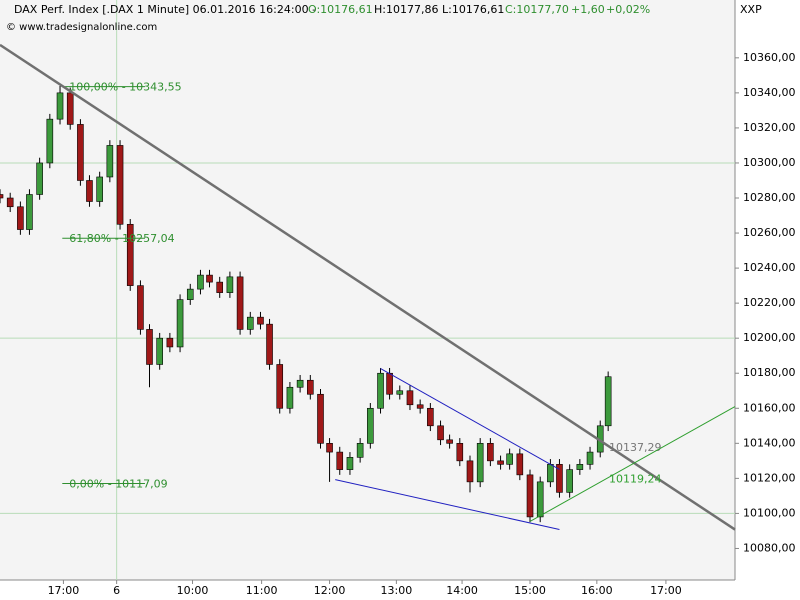 The image size is (800, 600). I want to click on x-tick-label: 12:00, so click(330, 590).